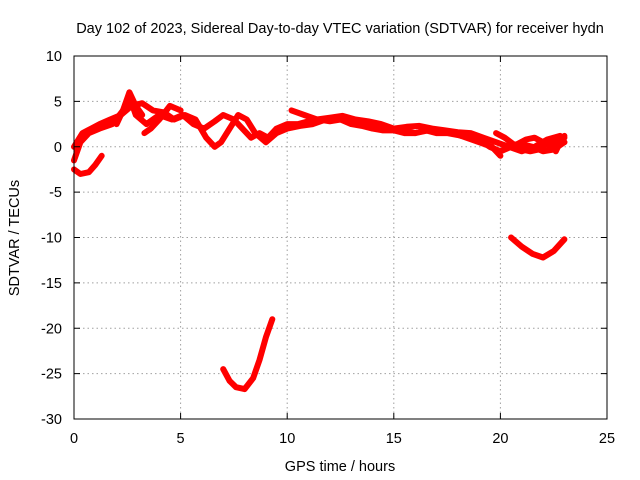  I want to click on x-tick-label: 0, so click(74, 439).